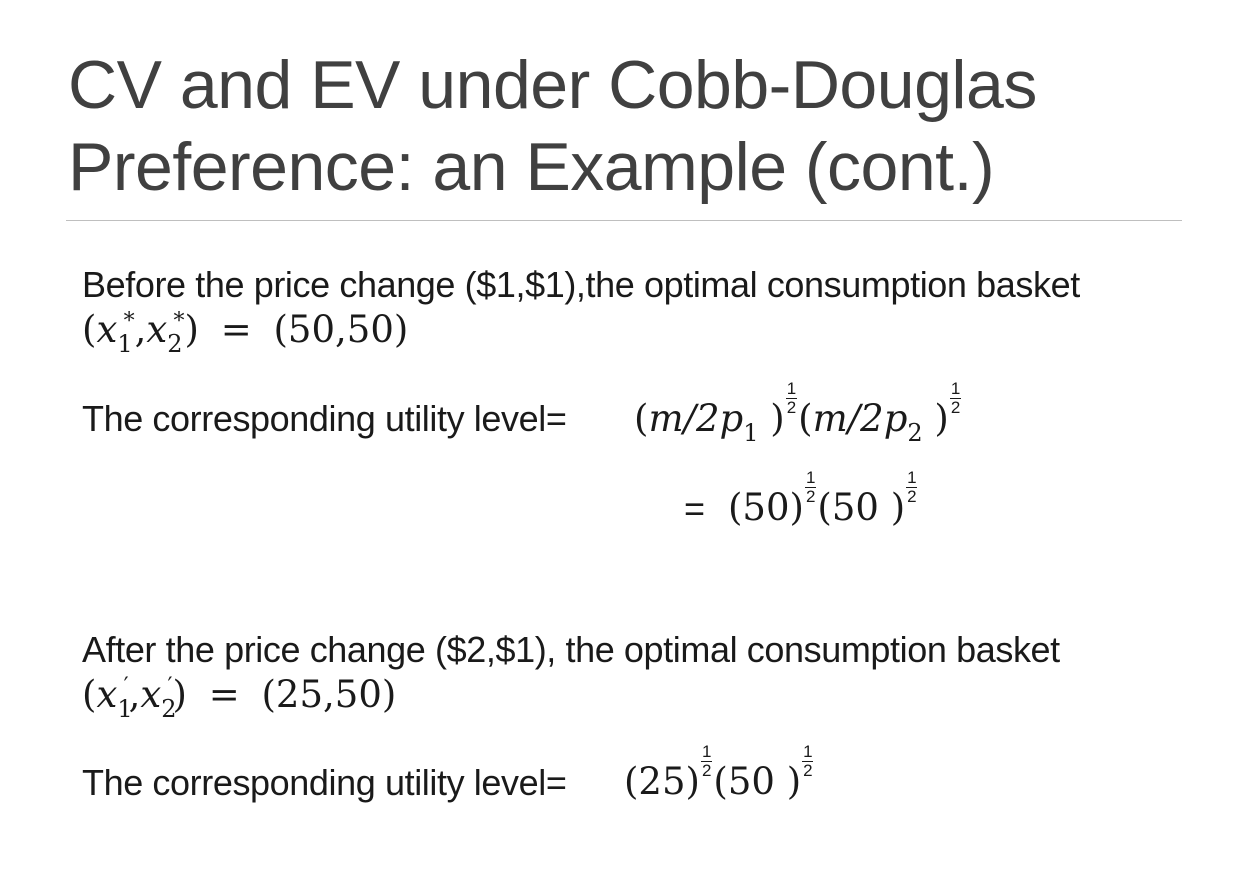 The height and width of the screenshot is (870, 1250). I want to click on before-equals-sign: =, so click(694, 508).